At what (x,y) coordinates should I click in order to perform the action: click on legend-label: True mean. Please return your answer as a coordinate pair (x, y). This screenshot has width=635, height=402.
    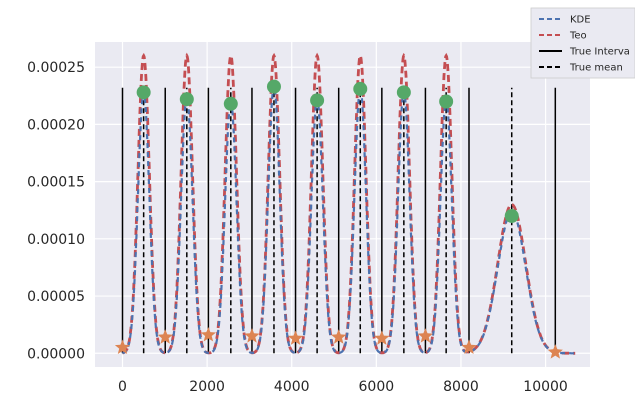
    Looking at the image, I should click on (596, 68).